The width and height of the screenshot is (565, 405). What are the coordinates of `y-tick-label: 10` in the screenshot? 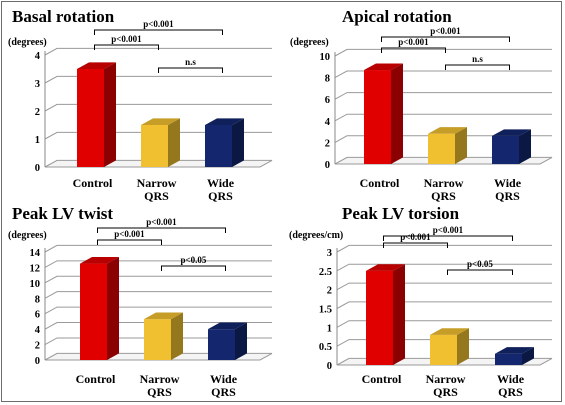 It's located at (325, 57).